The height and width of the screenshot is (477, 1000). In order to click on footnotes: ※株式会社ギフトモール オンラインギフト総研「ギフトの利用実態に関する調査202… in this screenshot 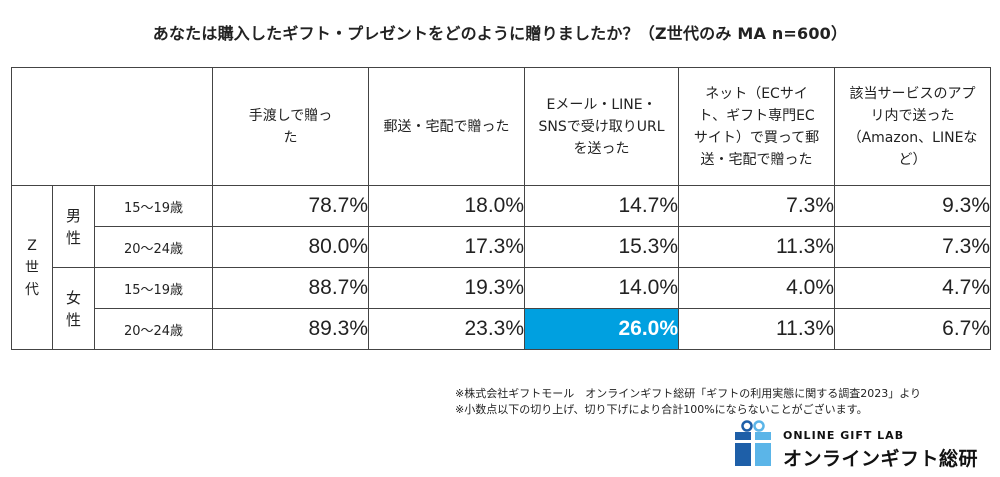, I will do `click(725, 402)`.